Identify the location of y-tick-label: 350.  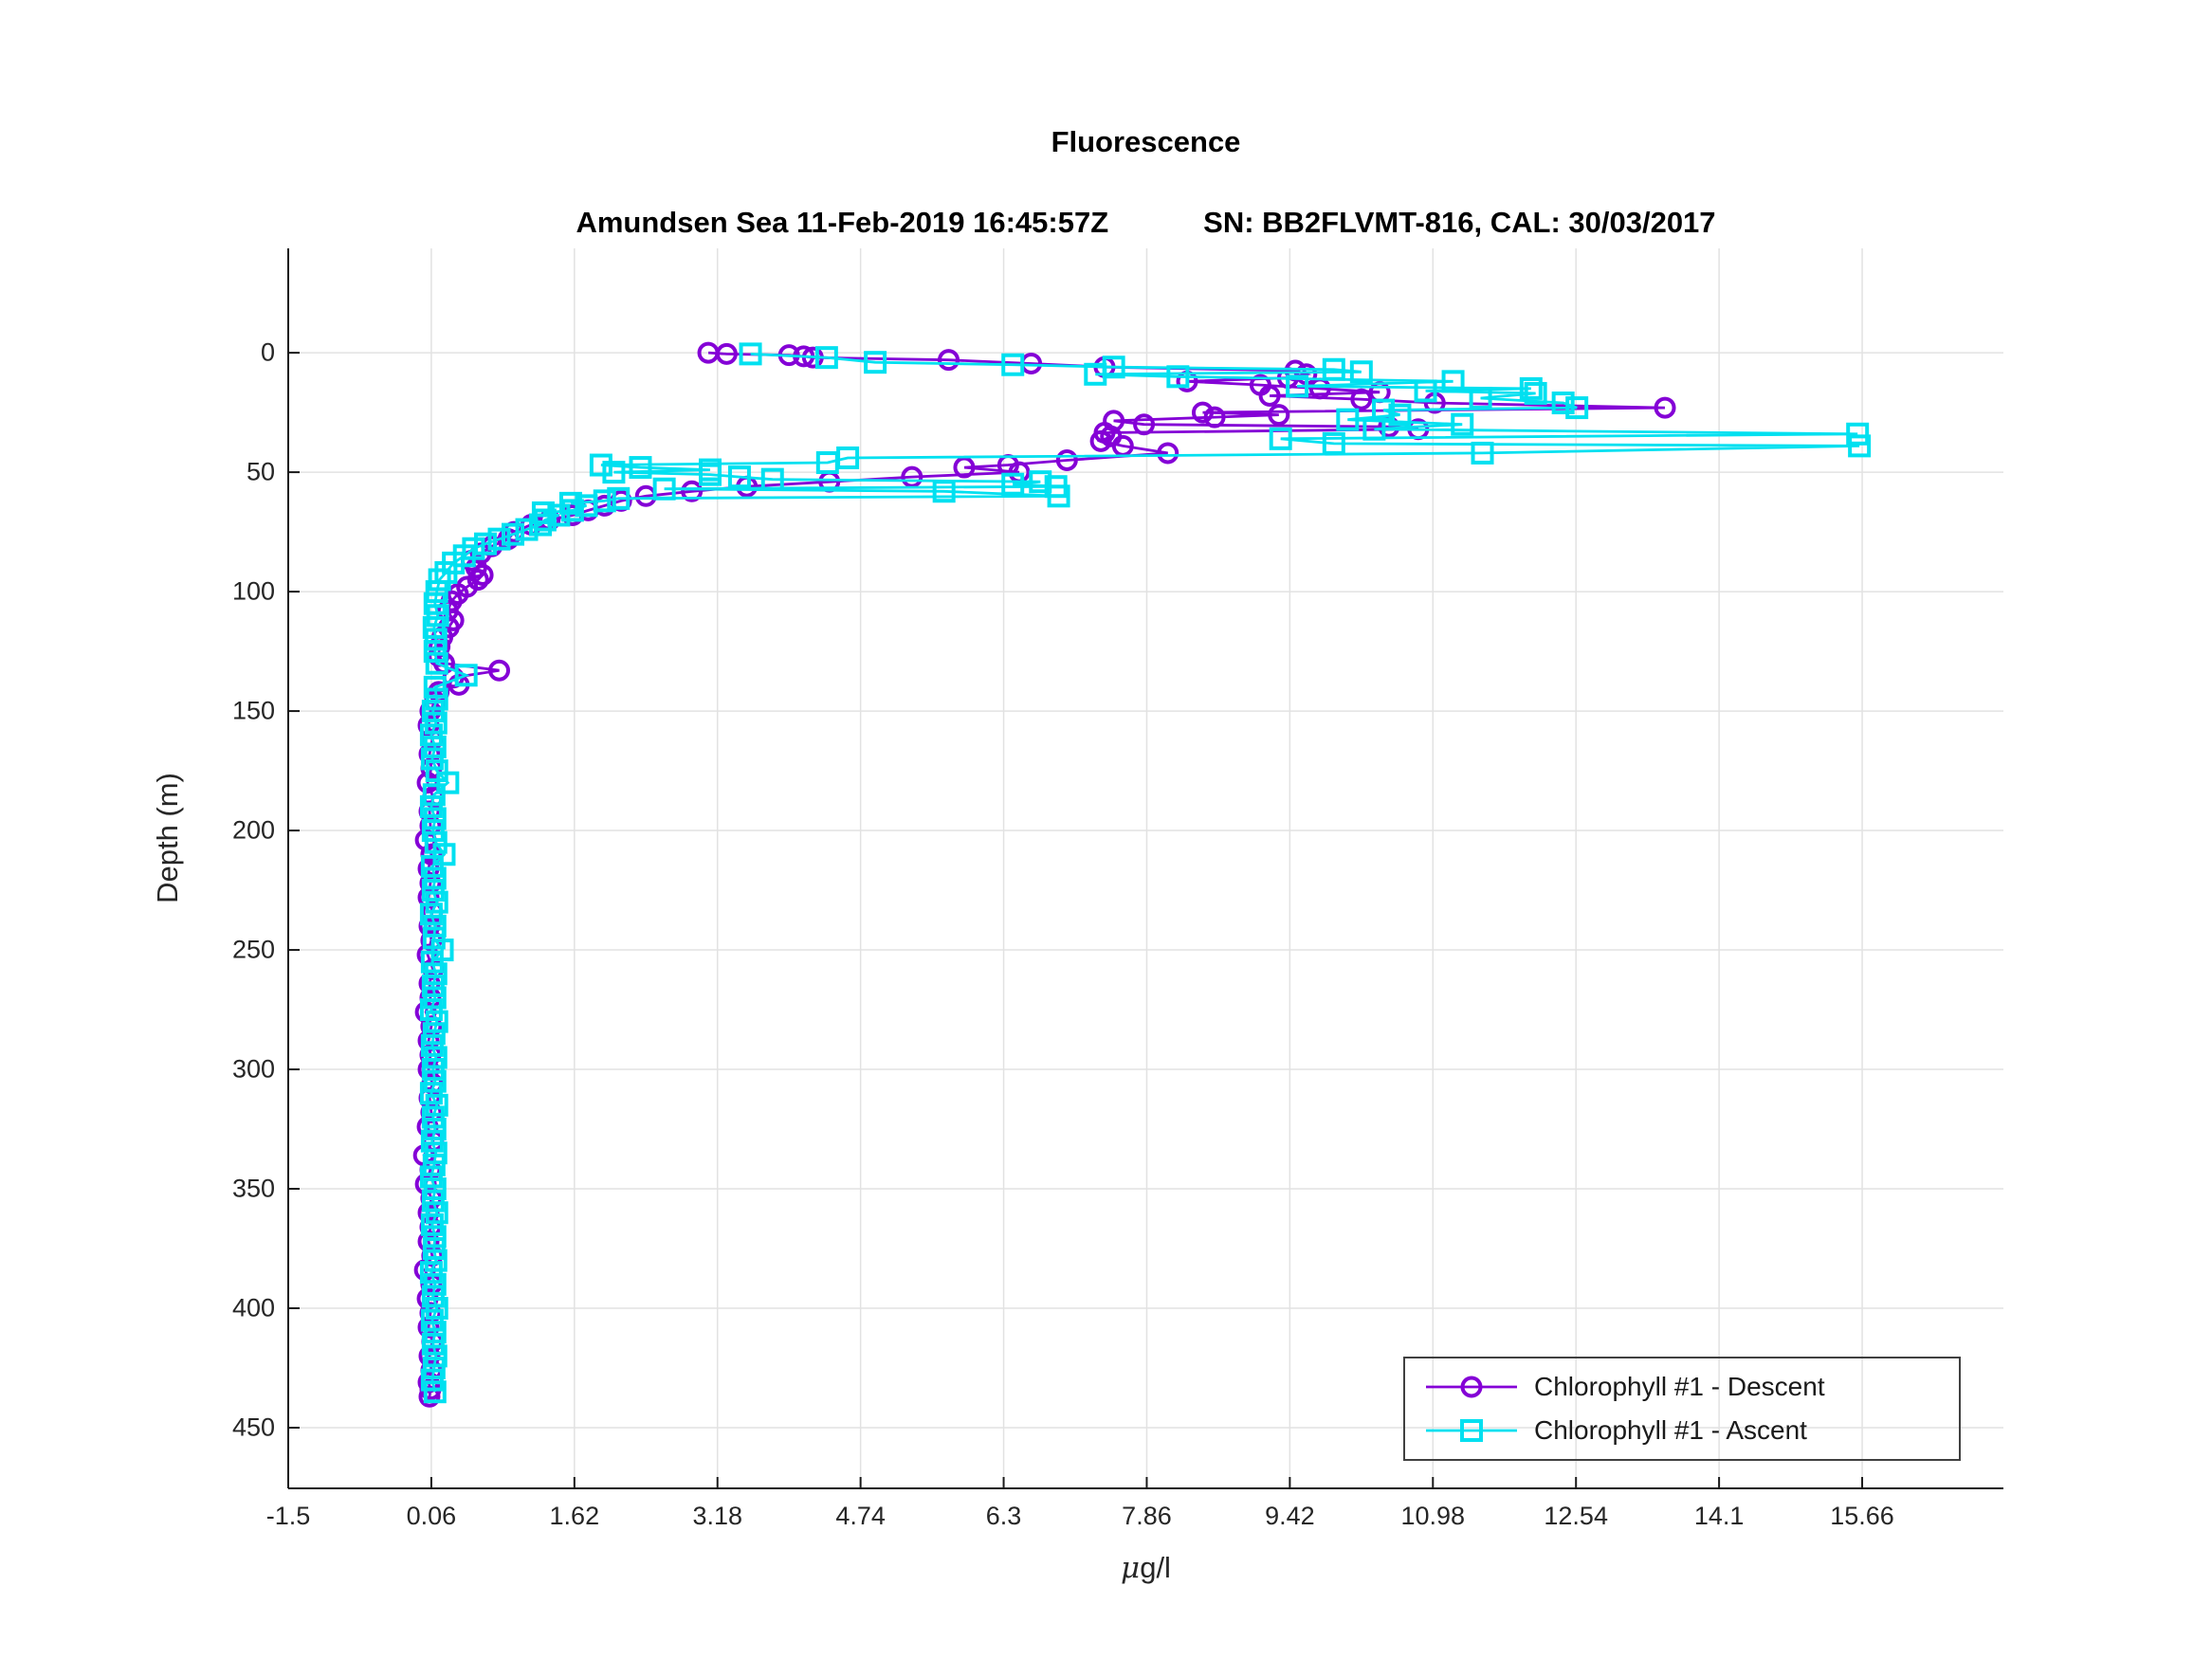
(253, 1188).